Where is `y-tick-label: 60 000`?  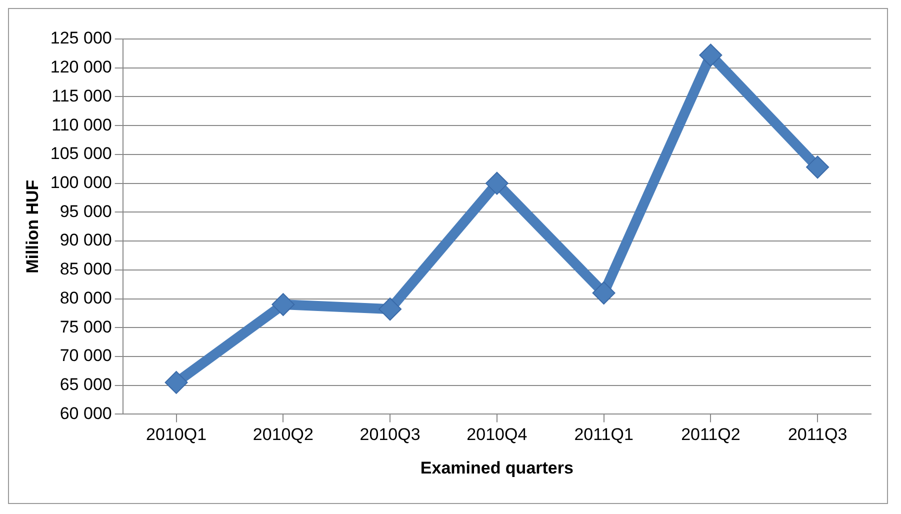
y-tick-label: 60 000 is located at coordinates (86, 413).